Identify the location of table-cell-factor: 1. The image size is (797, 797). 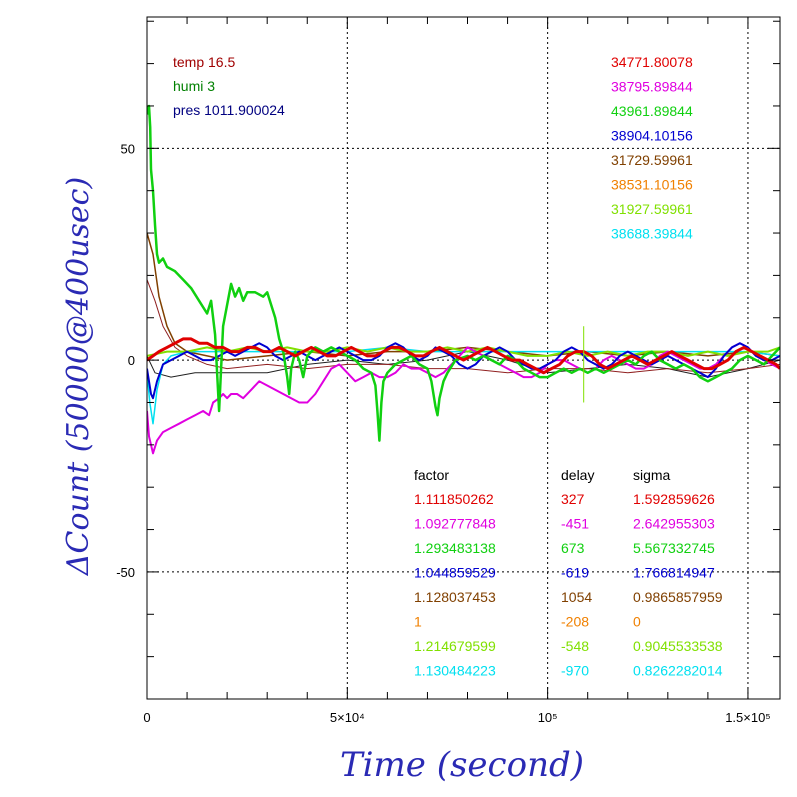
(418, 622).